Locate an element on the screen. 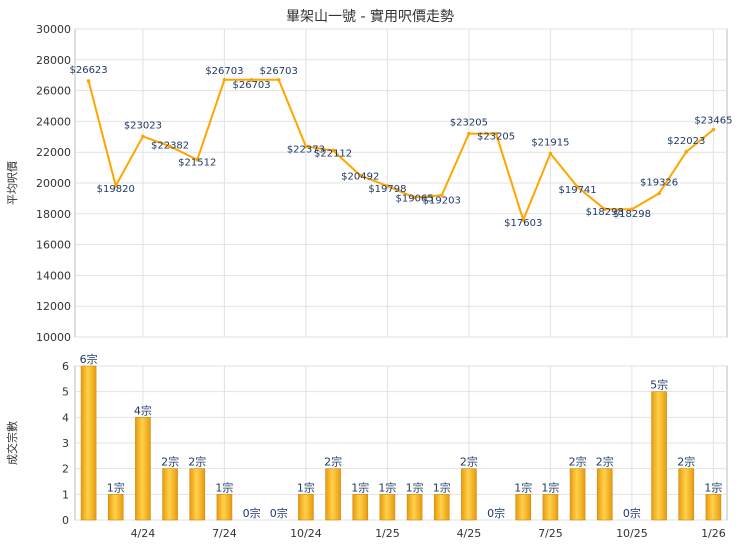 This screenshot has height=550, width=740. price-data-label: $21915 is located at coordinates (550, 143).